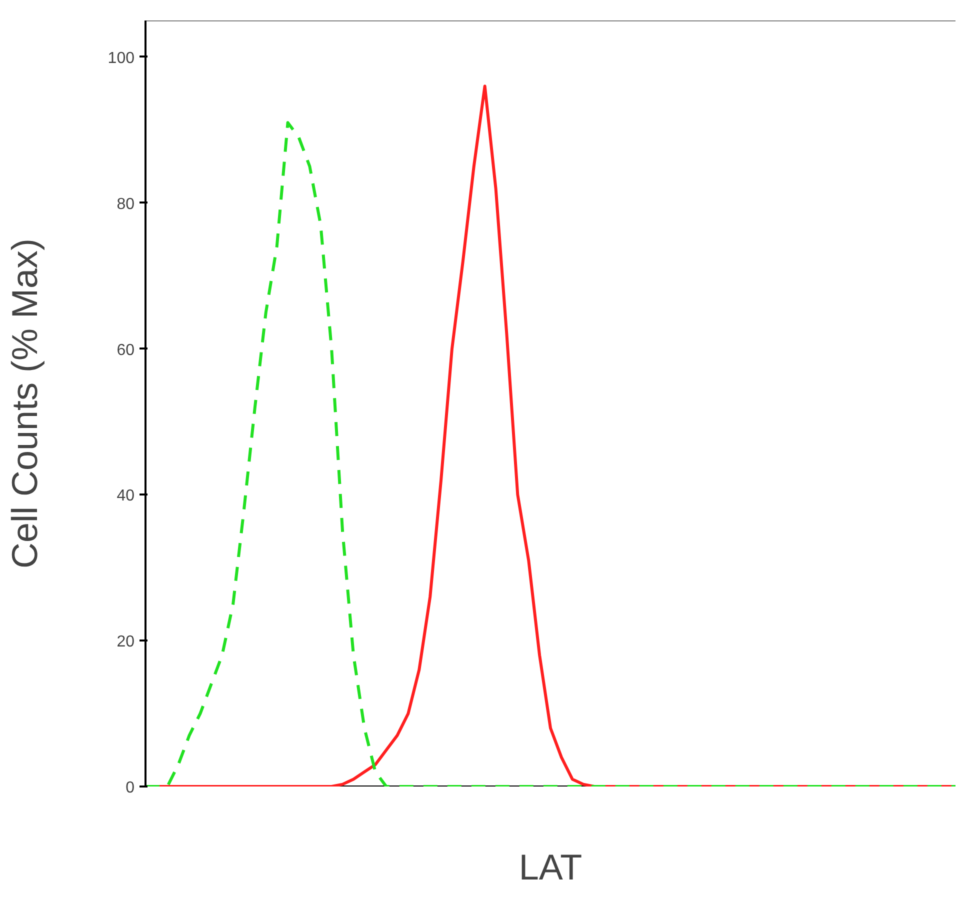  Describe the element at coordinates (121, 58) in the screenshot. I see `y-tick-label: 100` at that location.